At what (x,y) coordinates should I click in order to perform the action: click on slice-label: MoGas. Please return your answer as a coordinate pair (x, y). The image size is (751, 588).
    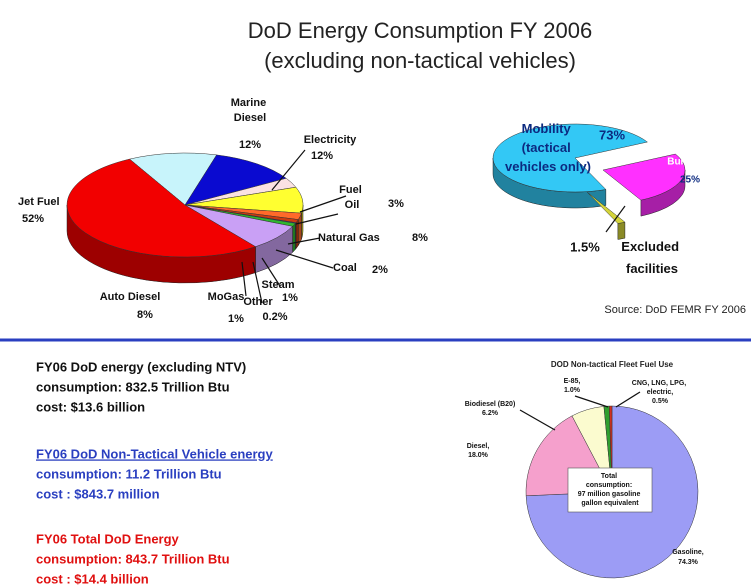
    Looking at the image, I should click on (226, 297).